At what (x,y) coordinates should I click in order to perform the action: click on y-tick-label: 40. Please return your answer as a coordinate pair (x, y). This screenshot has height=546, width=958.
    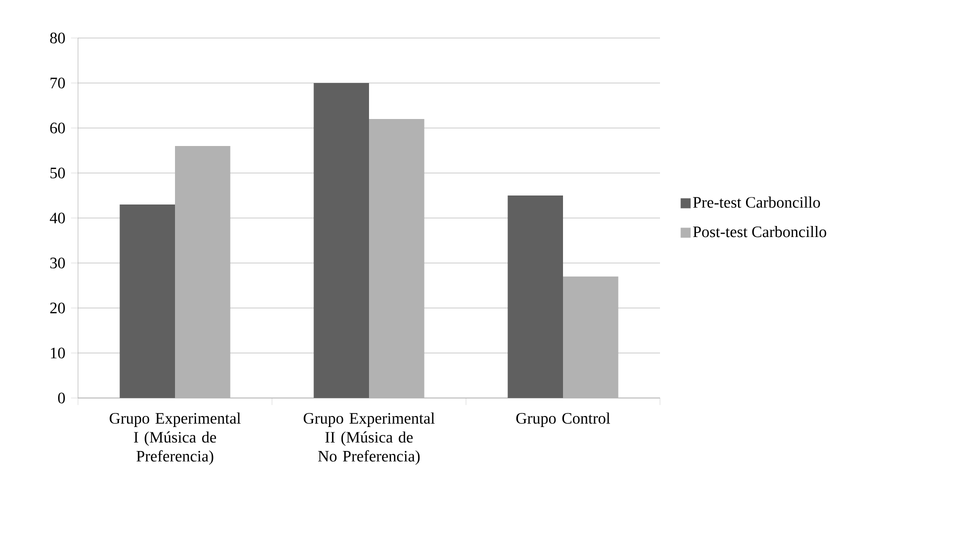
    Looking at the image, I should click on (57, 218).